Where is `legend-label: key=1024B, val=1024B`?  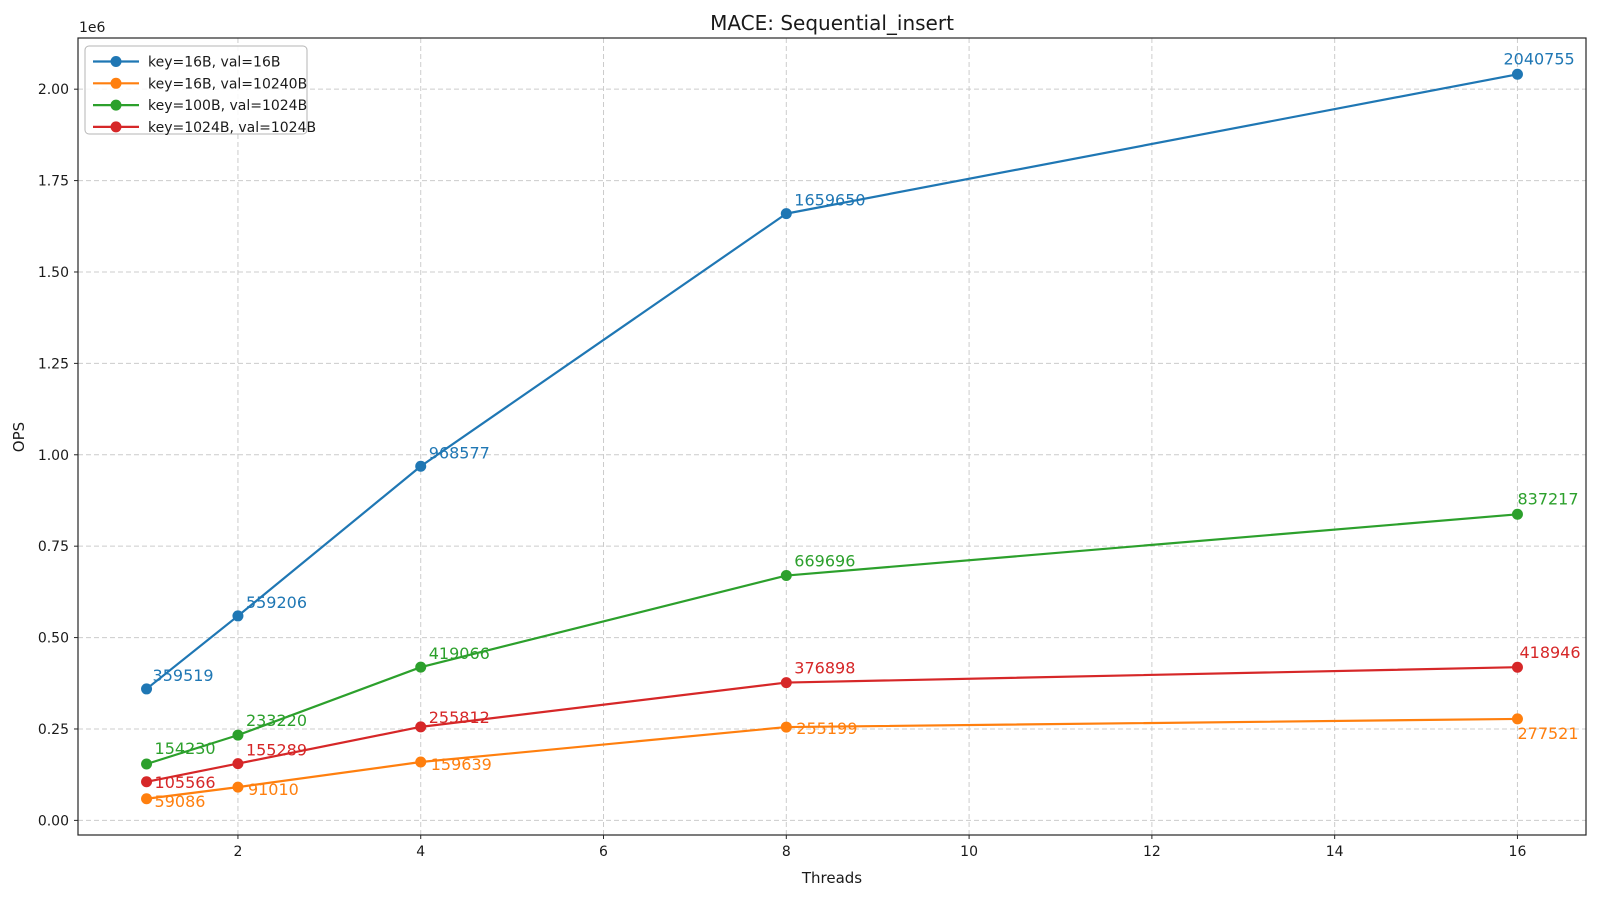 legend-label: key=1024B, val=1024B is located at coordinates (232, 128).